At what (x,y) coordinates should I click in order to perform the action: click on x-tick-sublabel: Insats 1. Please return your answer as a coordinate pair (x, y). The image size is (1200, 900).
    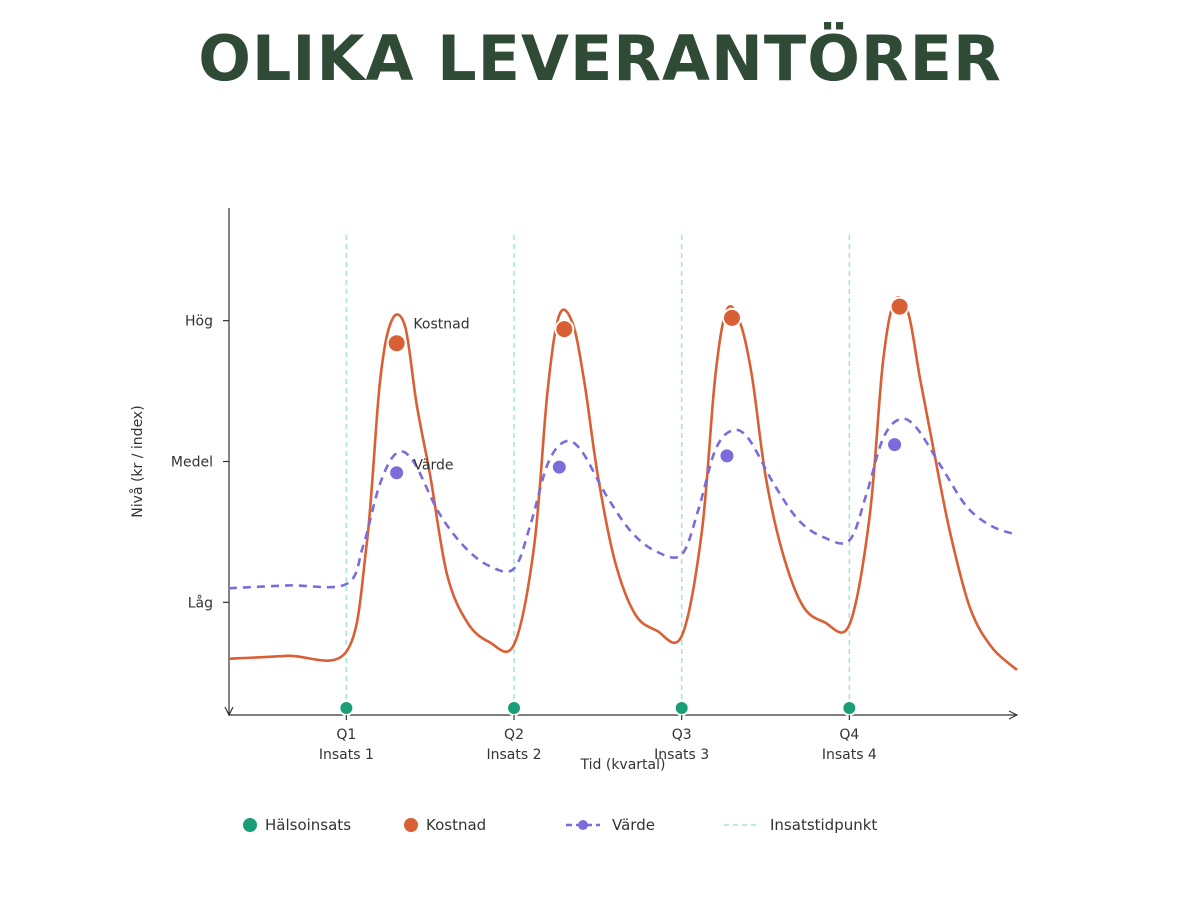
    Looking at the image, I should click on (346, 755).